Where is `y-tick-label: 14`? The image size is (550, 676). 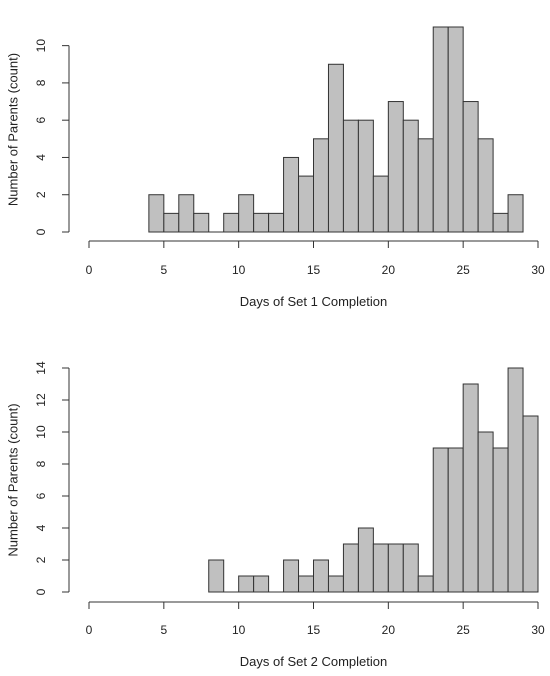
y-tick-label: 14 is located at coordinates (41, 368).